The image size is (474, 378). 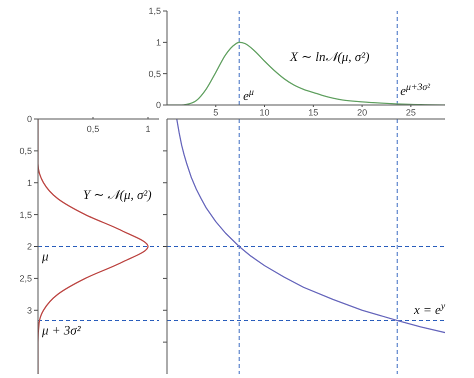 I want to click on y-tick-label: 2, so click(x=29, y=247).